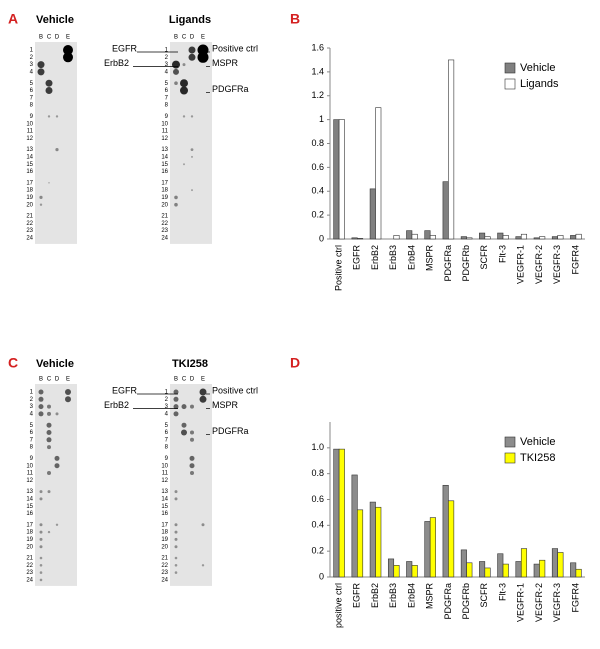 The height and width of the screenshot is (649, 600). What do you see at coordinates (230, 89) in the screenshot?
I see `blot-annotation: PDGFRa` at bounding box center [230, 89].